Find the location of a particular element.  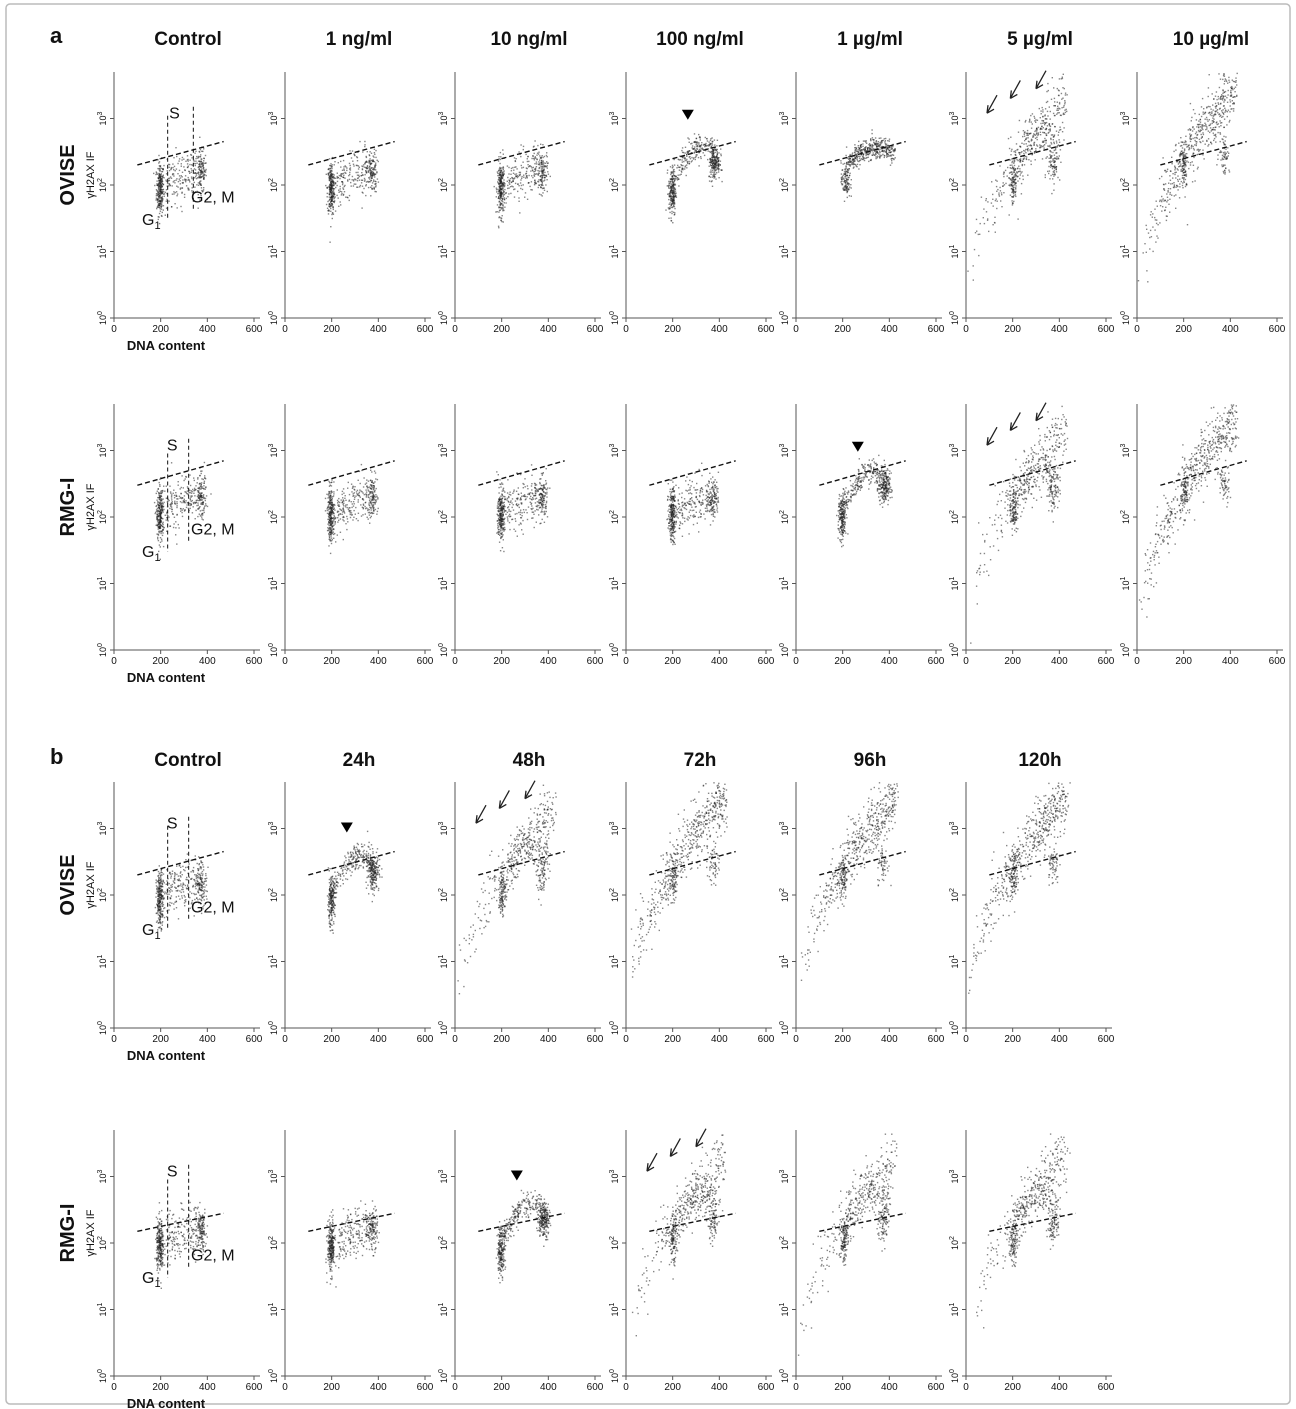

column-header-panel_a-0: Control is located at coordinates (188, 39).